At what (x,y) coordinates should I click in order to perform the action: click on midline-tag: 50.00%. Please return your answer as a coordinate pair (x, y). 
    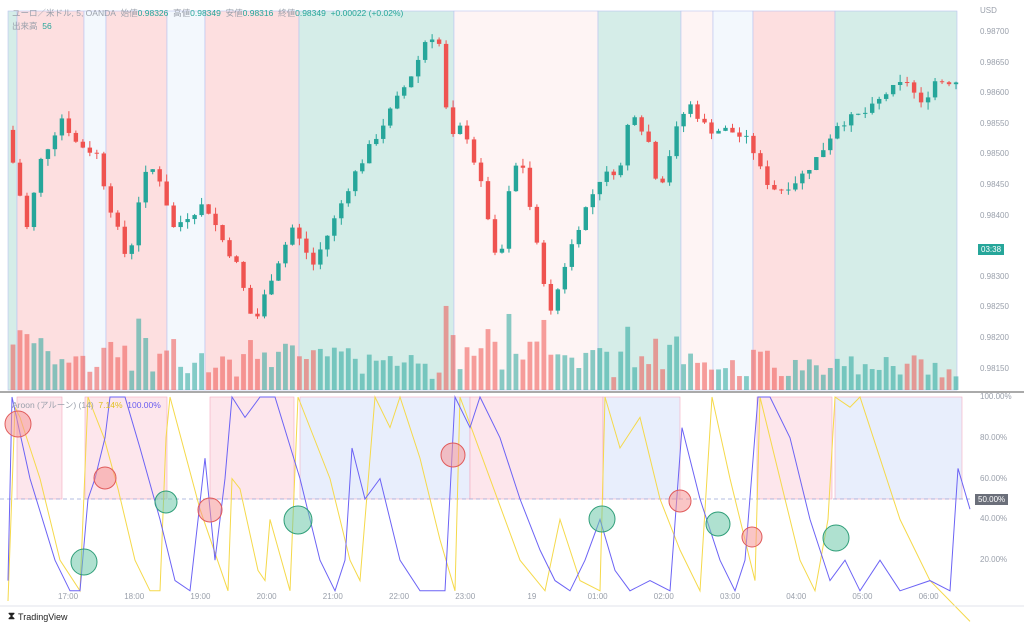
    Looking at the image, I should click on (992, 499).